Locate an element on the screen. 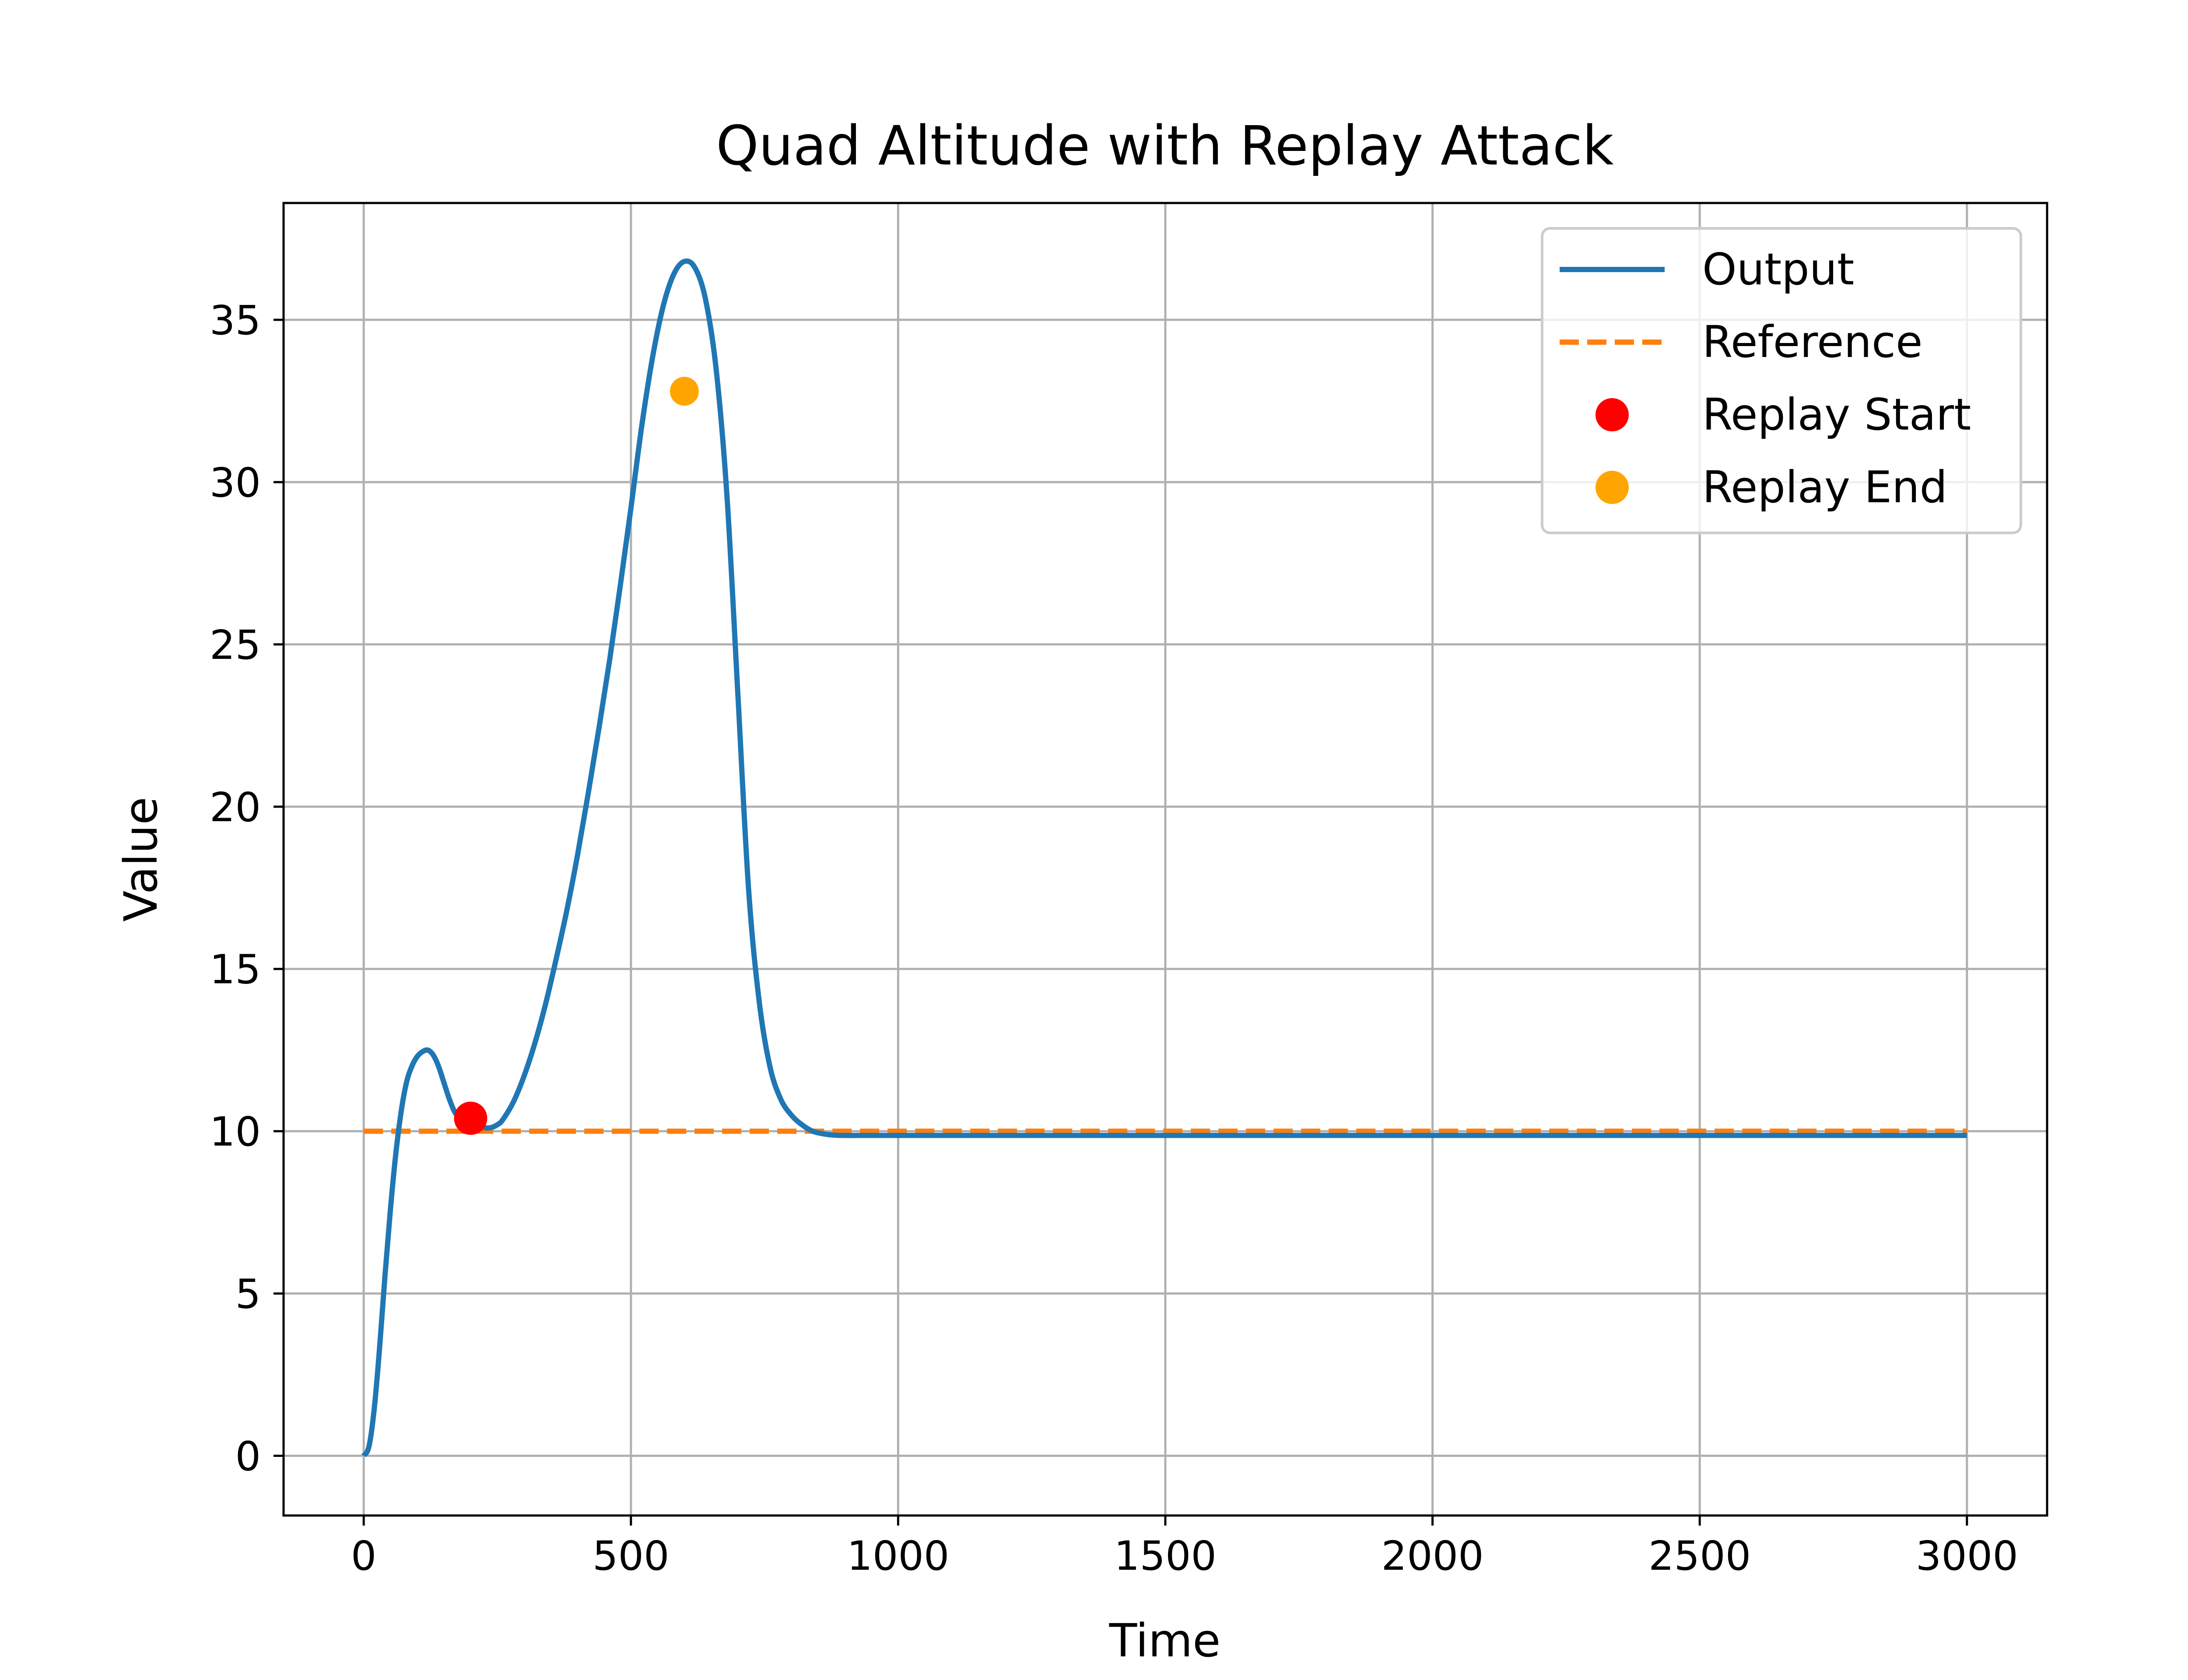  legend-reference-label: Reference is located at coordinates (1812, 342).